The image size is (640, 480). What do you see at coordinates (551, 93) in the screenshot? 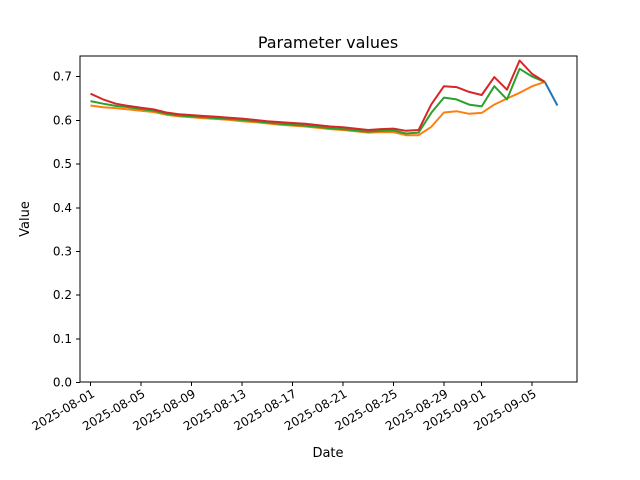
I see `series-blue-line` at bounding box center [551, 93].